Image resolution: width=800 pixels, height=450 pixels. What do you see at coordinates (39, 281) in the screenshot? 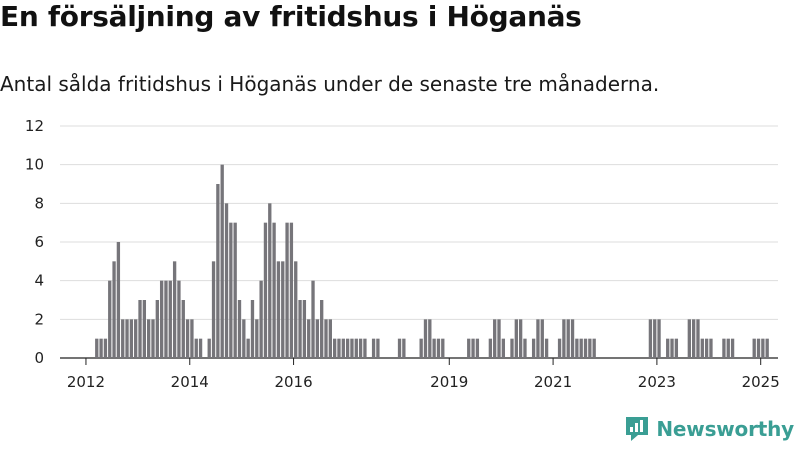
I see `y-tick-label: 4` at bounding box center [39, 281].